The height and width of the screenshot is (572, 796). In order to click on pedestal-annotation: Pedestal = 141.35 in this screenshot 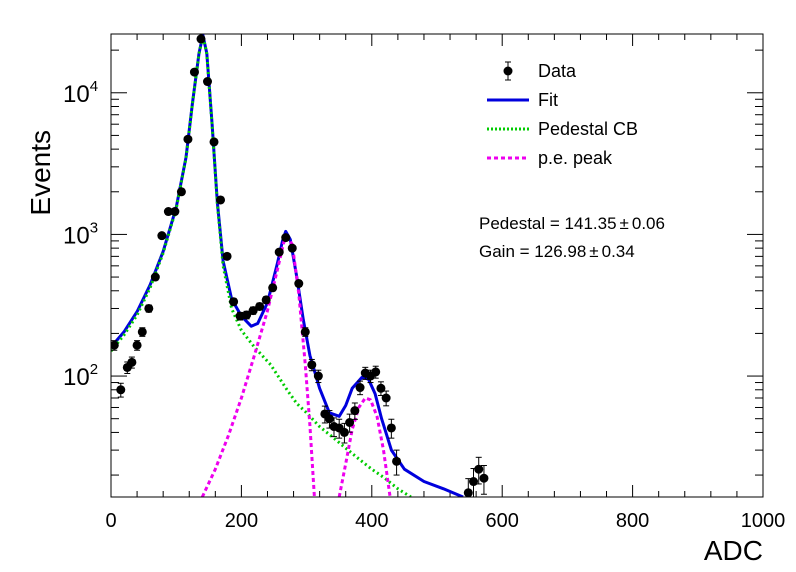, I will do `click(548, 223)`.